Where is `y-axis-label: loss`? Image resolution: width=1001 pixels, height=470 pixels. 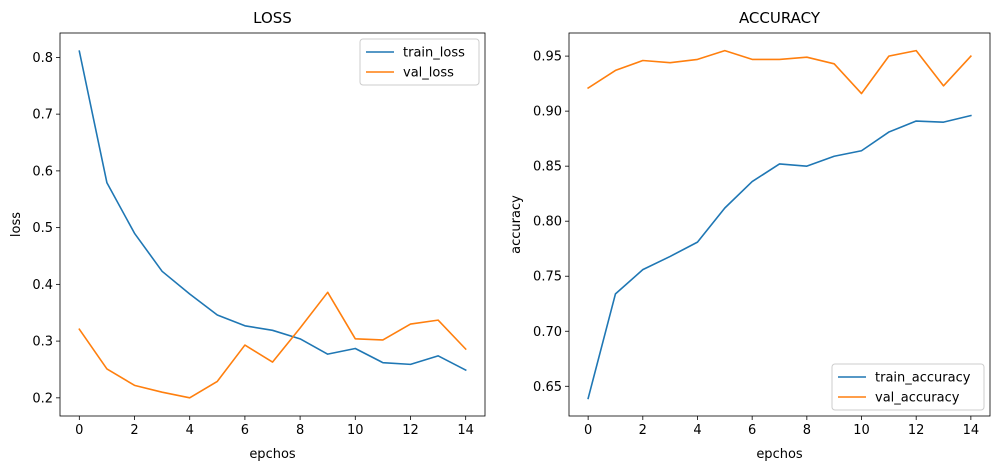 y-axis-label: loss is located at coordinates (16, 224).